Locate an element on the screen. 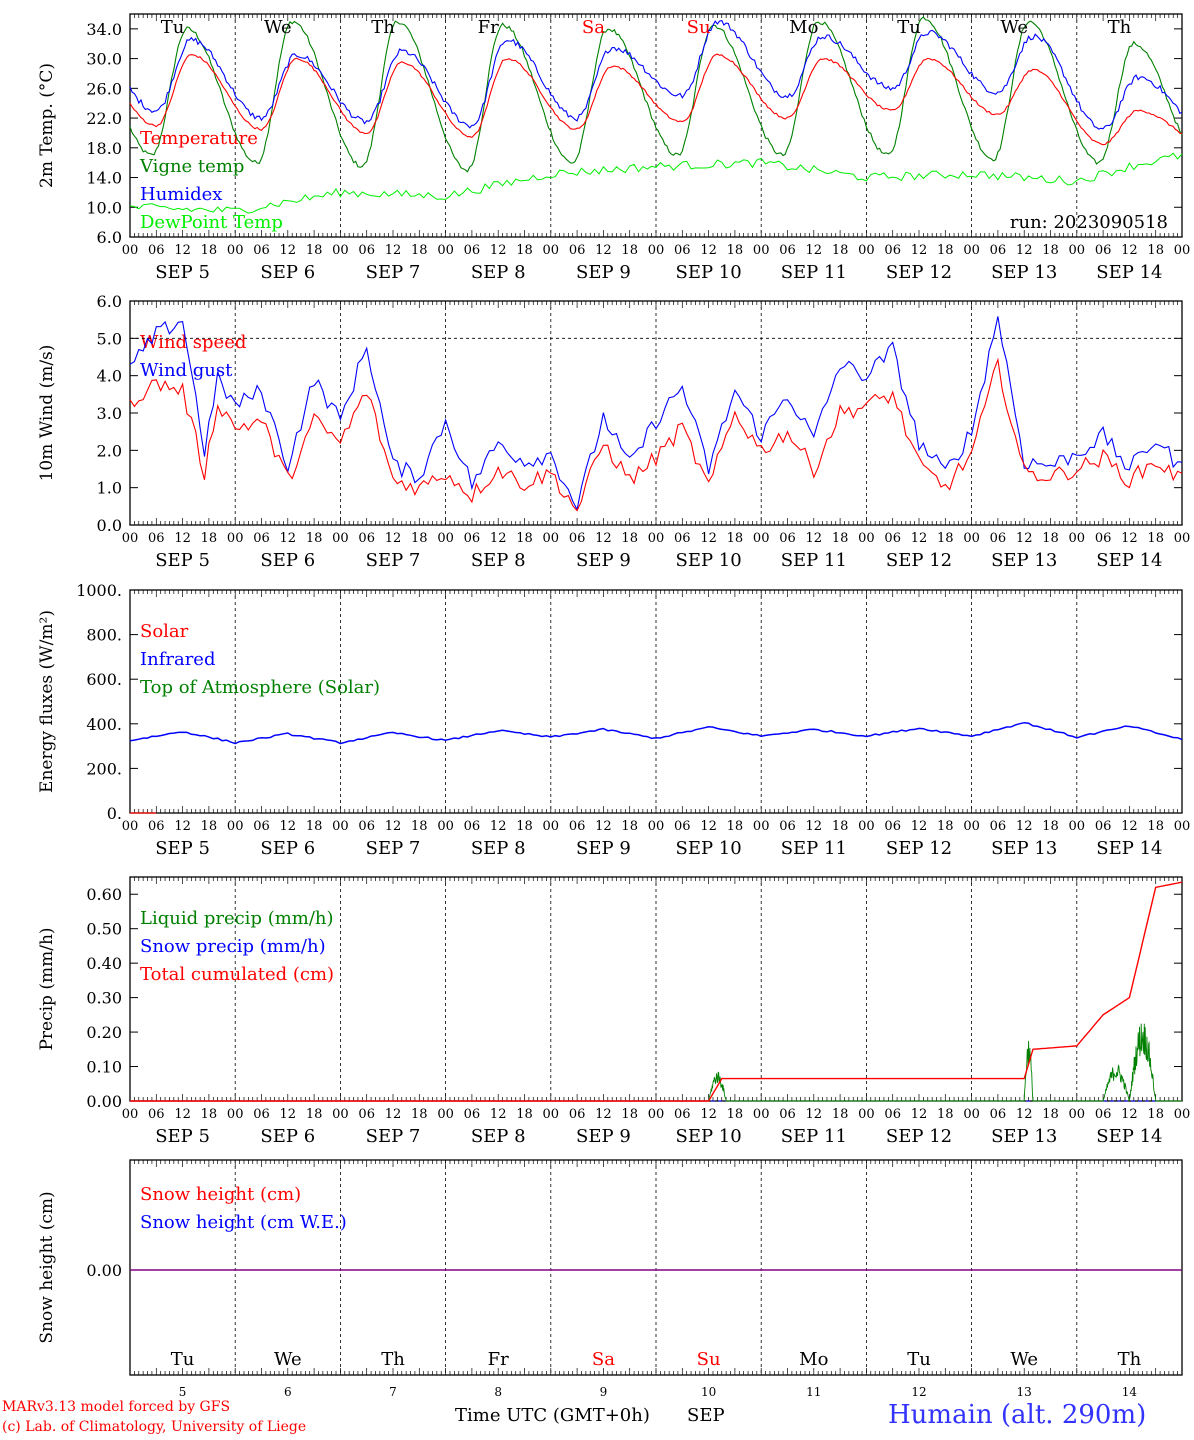 This screenshot has height=1440, width=1194. y-tick-label-energy: 200. is located at coordinates (104, 768).